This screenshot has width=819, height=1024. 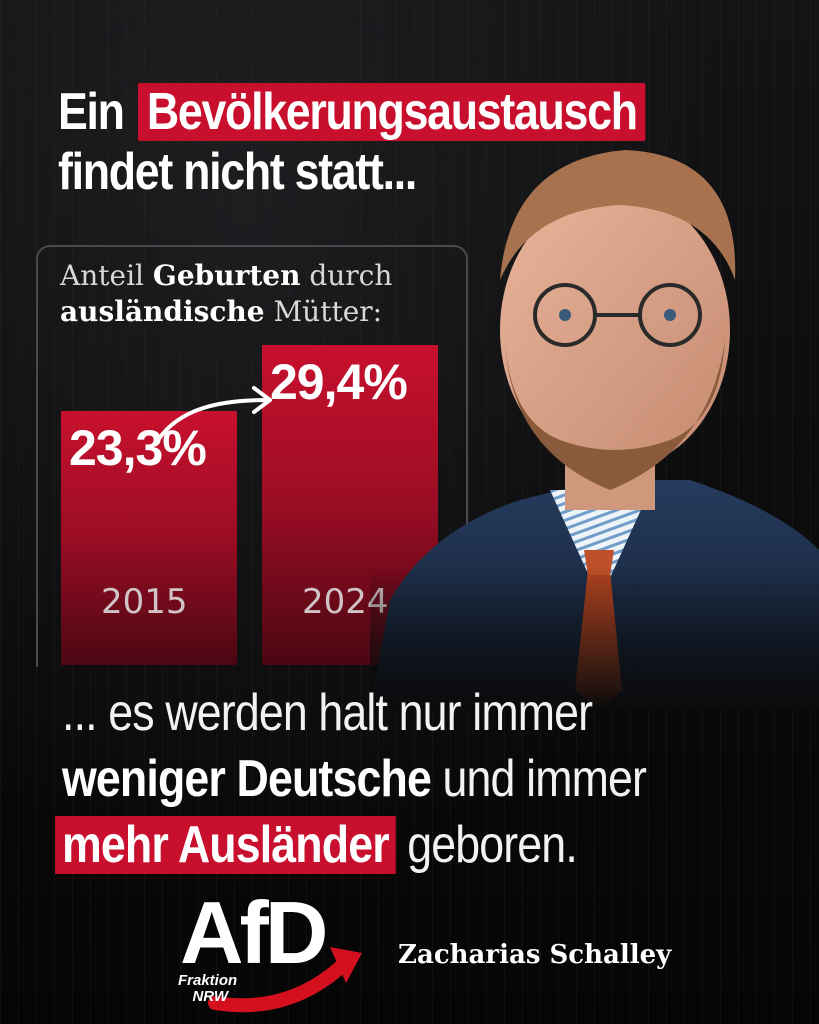 What do you see at coordinates (162, 311) in the screenshot?
I see `chart-title-bold-2: ausländische` at bounding box center [162, 311].